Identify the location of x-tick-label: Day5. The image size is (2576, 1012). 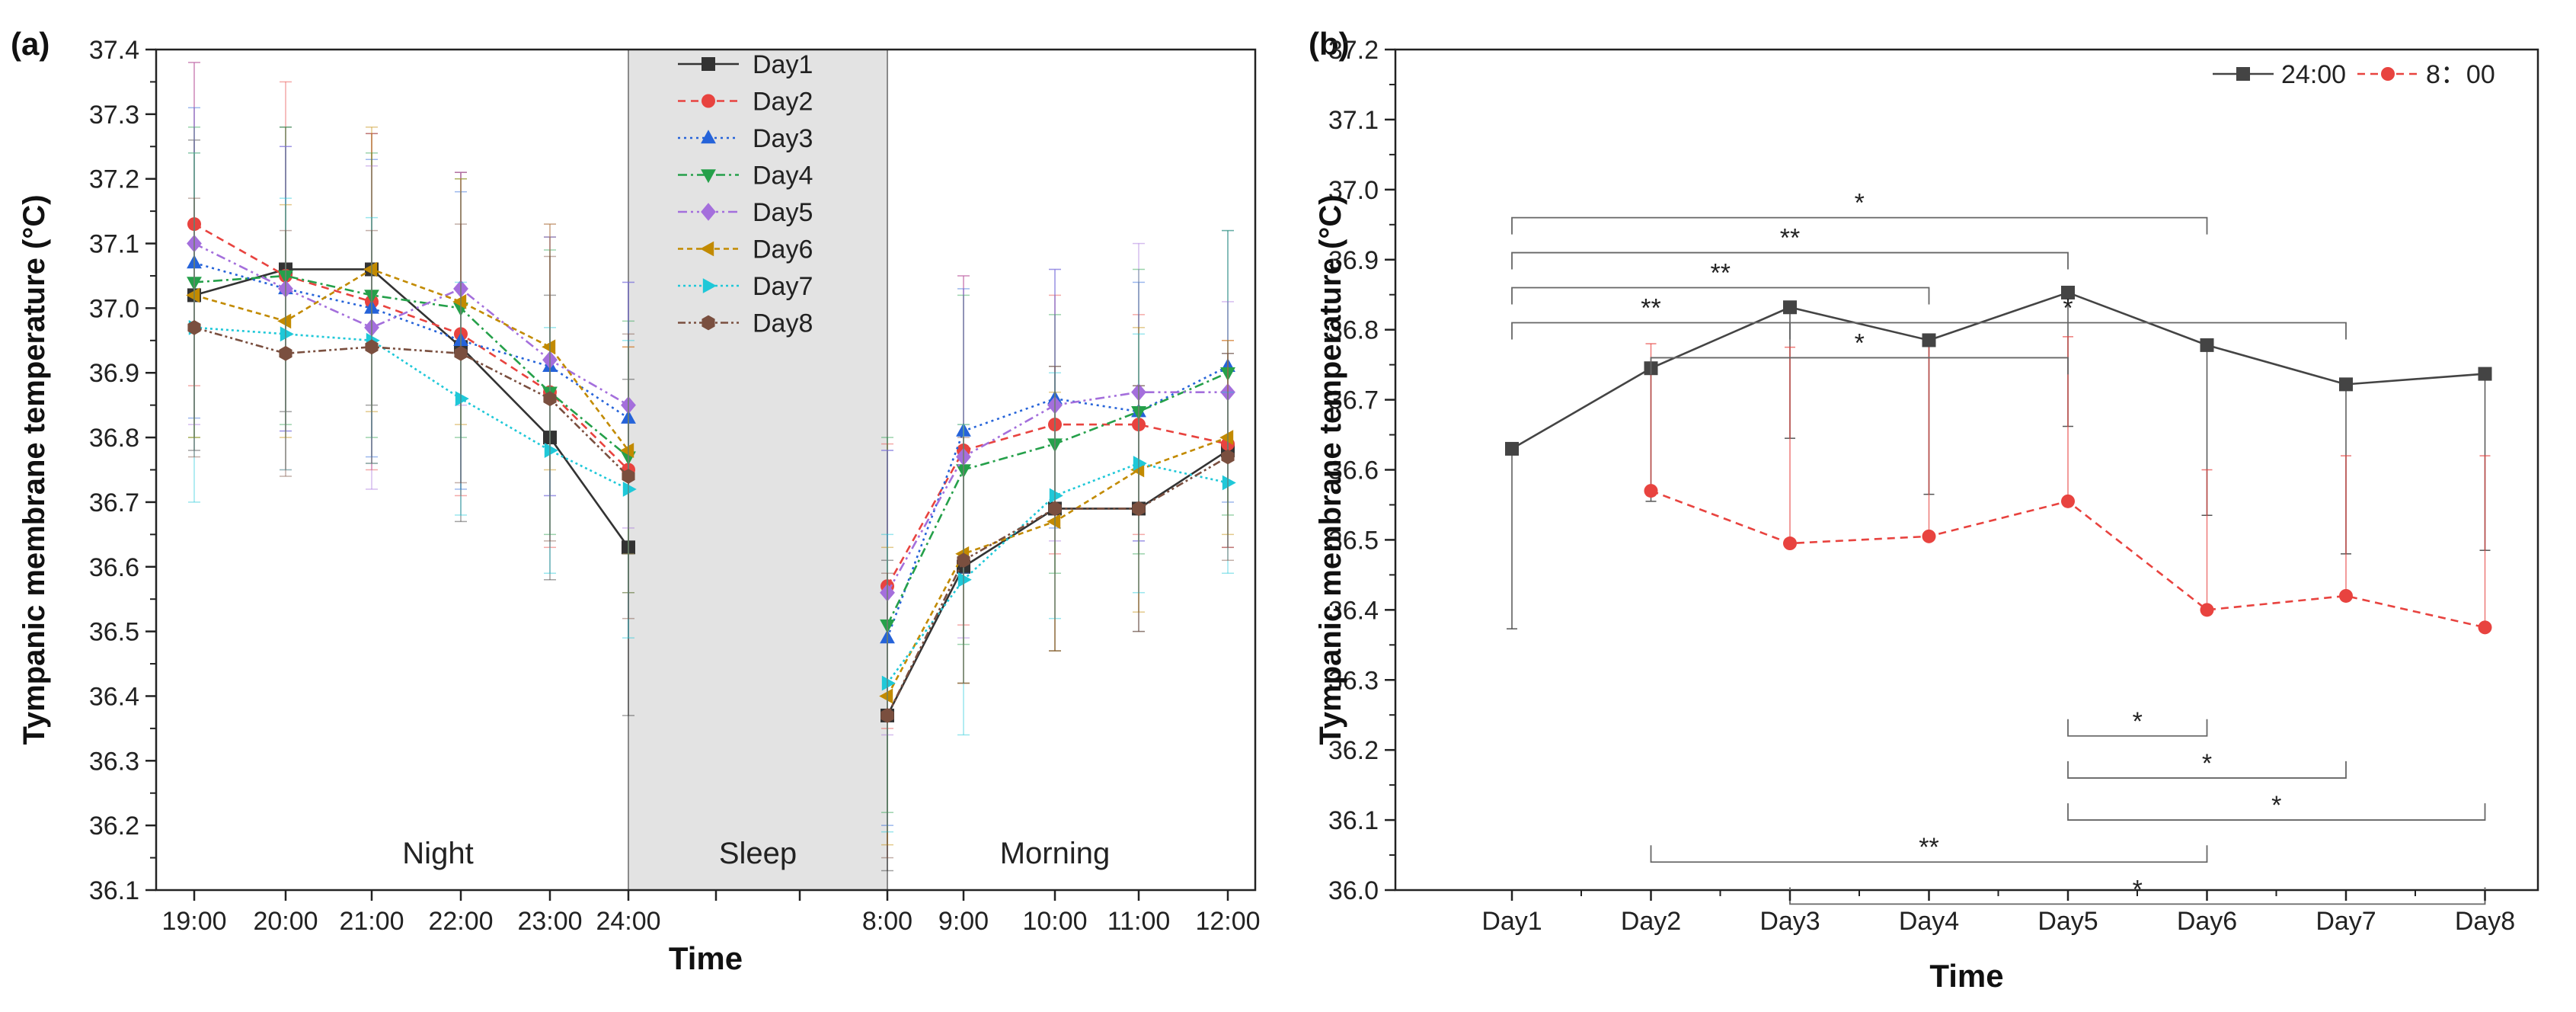
(2067, 921).